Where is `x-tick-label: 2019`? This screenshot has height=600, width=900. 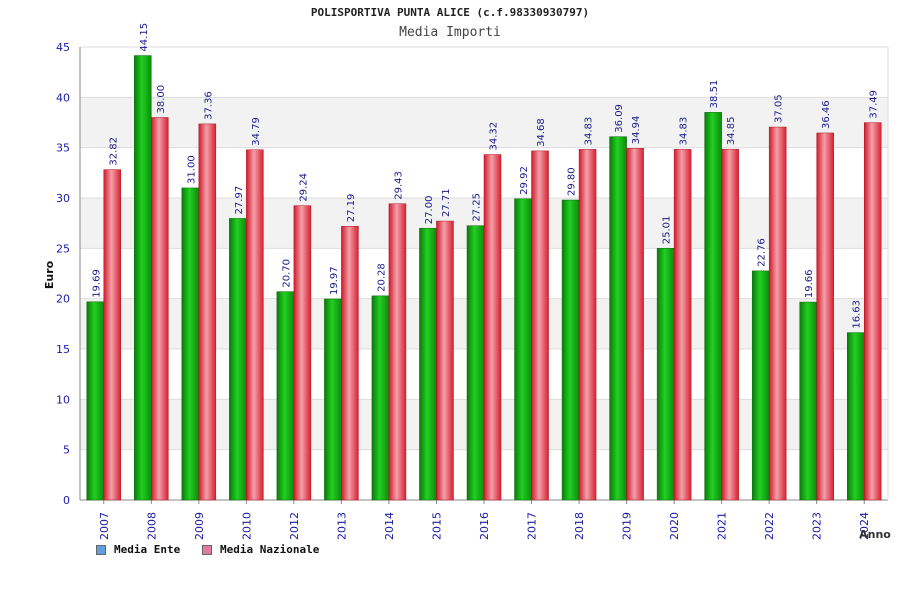
x-tick-label: 2019 is located at coordinates (627, 526).